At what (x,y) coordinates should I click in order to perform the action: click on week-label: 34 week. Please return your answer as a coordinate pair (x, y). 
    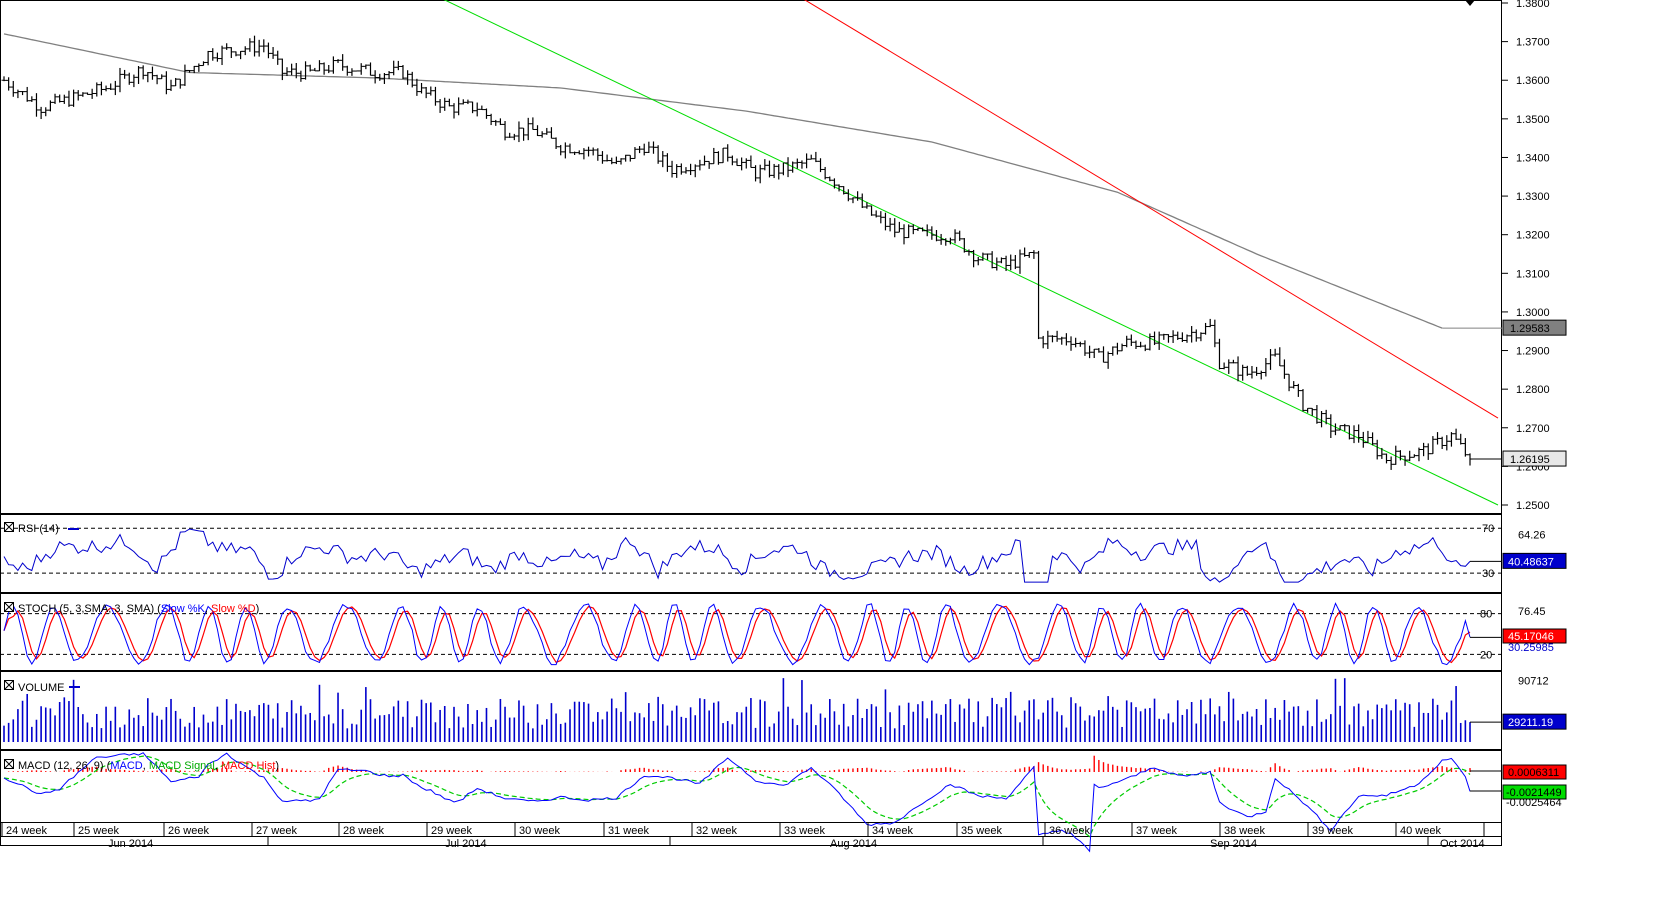
    Looking at the image, I should click on (892, 831).